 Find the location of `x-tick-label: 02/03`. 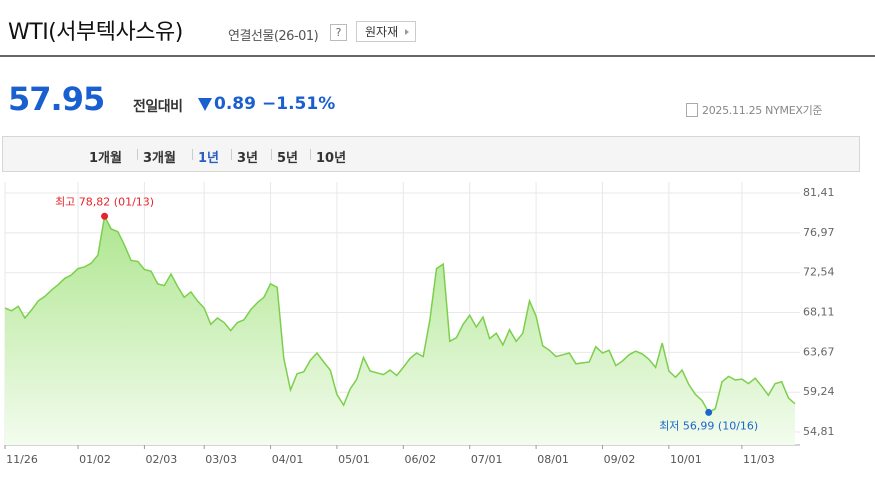

x-tick-label: 02/03 is located at coordinates (162, 459).